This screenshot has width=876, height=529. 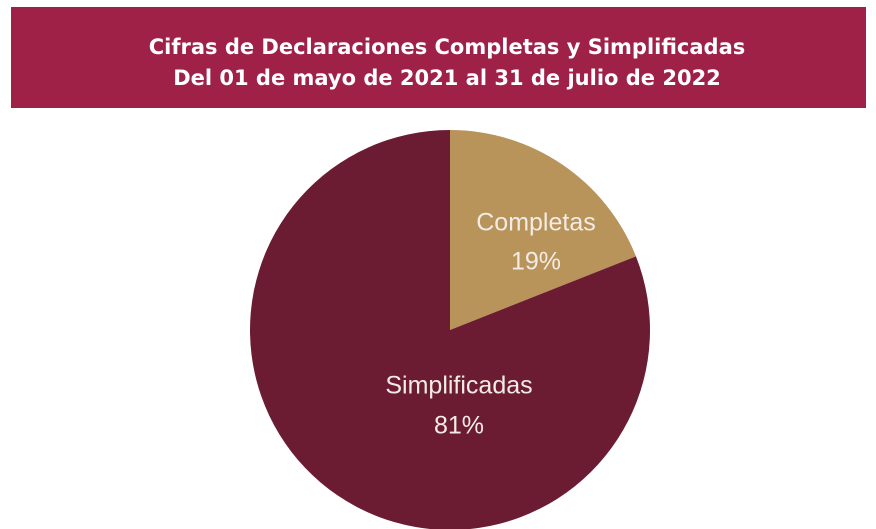 I want to click on slice-category-label: Completas, so click(x=536, y=223).